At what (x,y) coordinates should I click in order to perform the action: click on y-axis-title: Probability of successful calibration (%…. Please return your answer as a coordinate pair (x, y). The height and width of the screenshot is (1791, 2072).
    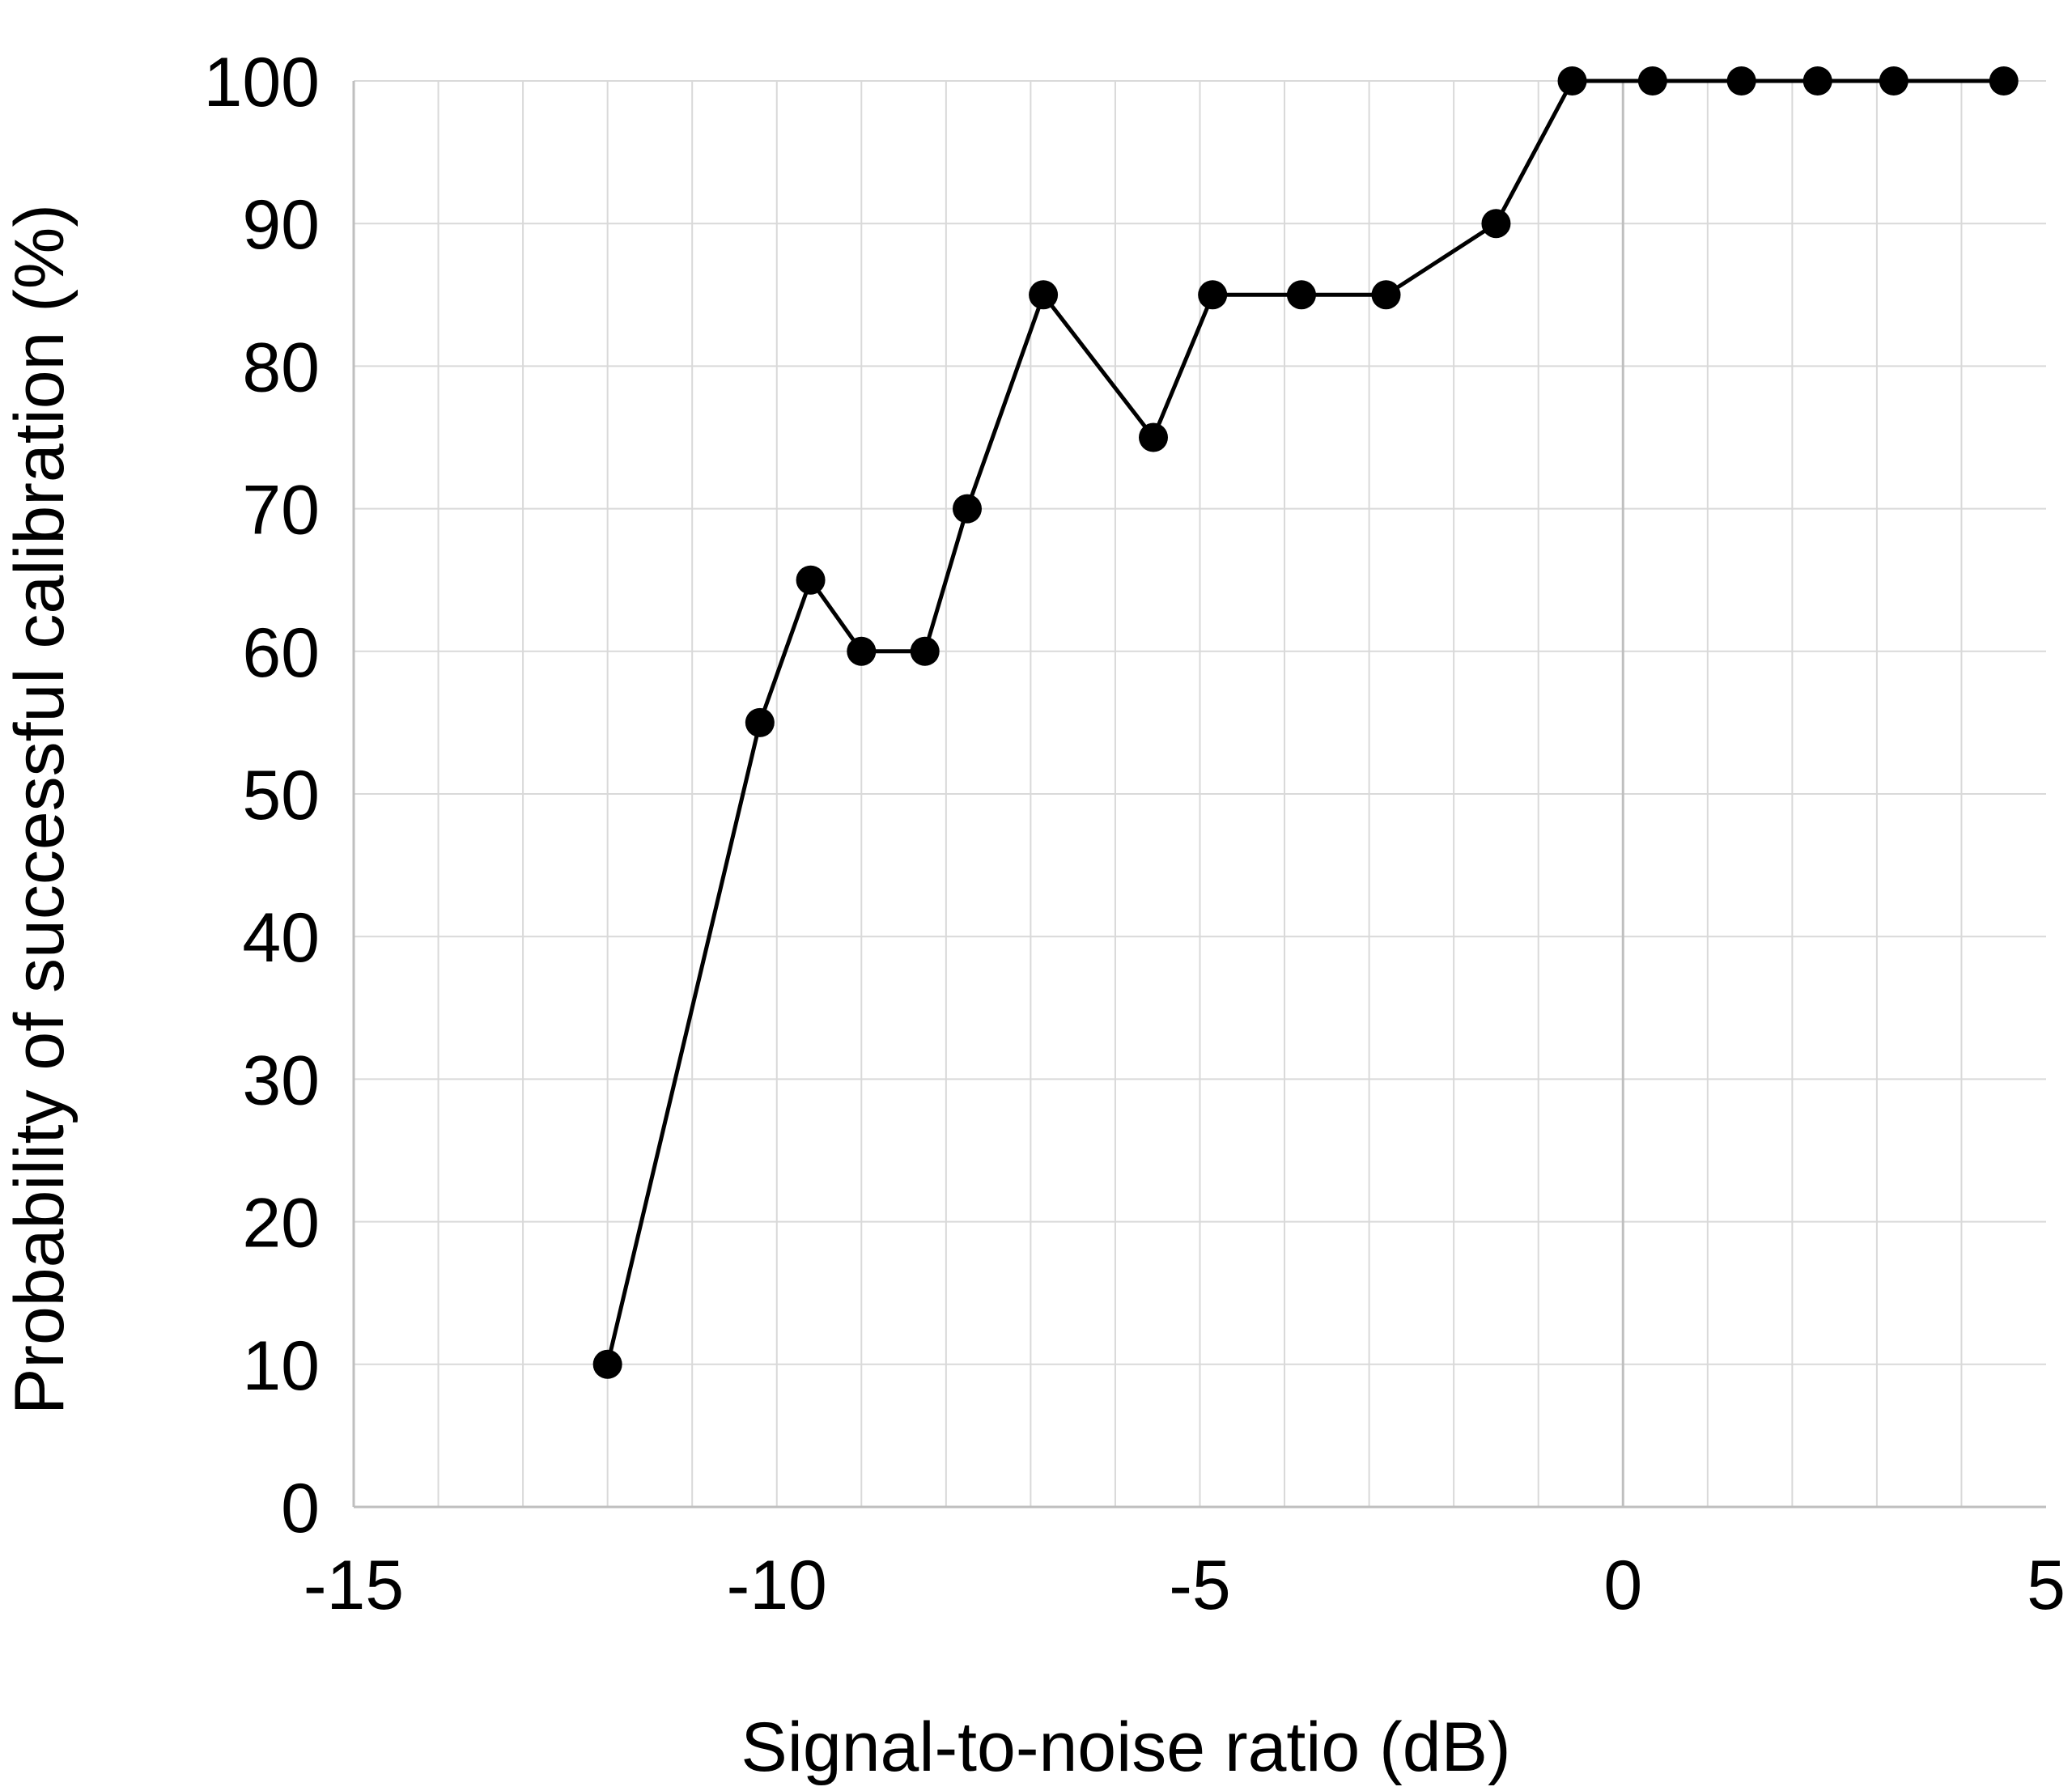
    Looking at the image, I should click on (40, 809).